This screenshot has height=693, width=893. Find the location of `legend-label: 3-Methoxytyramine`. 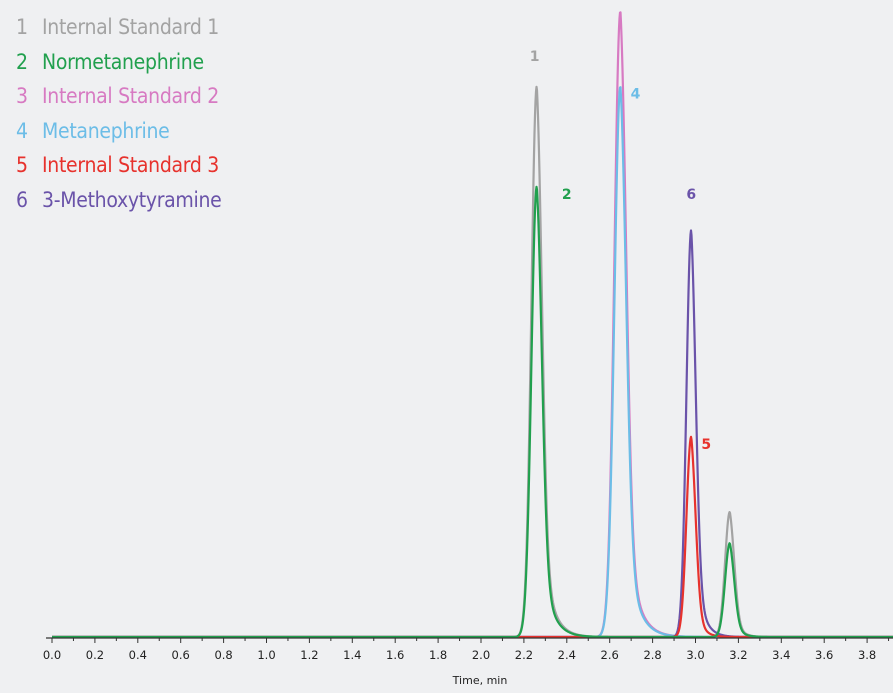

legend-label: 3-Methoxytyramine is located at coordinates (132, 199).